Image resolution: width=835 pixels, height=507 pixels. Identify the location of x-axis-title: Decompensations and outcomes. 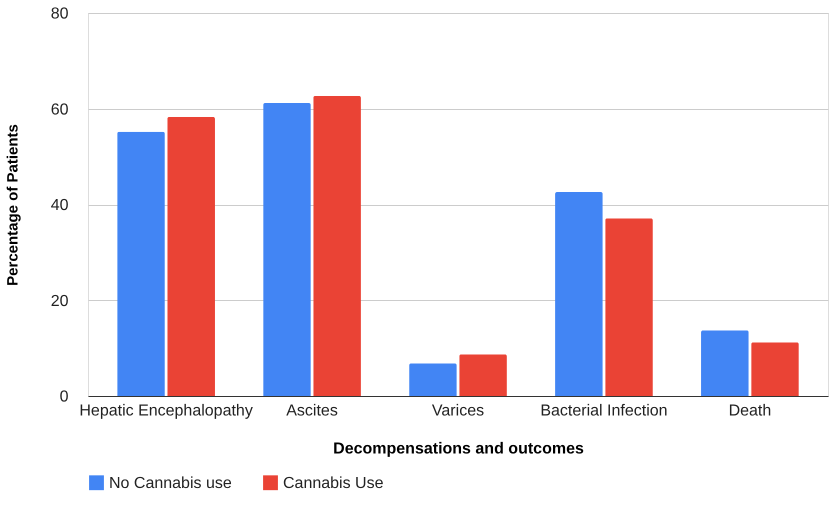
(458, 449).